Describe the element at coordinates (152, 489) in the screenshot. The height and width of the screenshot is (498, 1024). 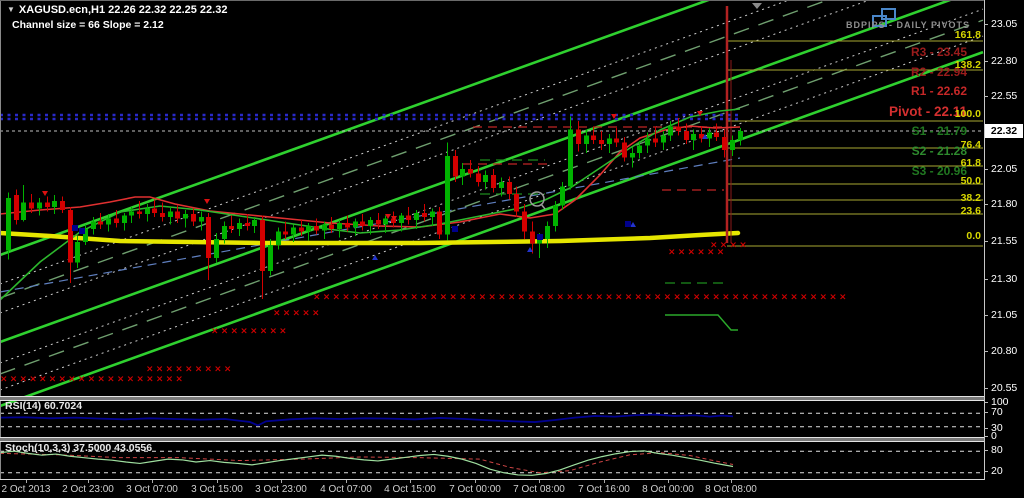
I see `time-label: 3 Oct 07:00` at that location.